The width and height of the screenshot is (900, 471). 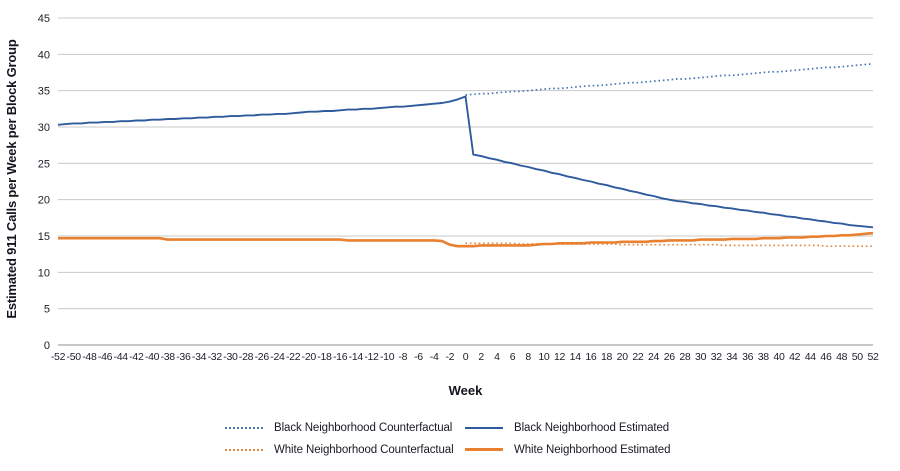 What do you see at coordinates (293, 357) in the screenshot?
I see `x-tick-label: -22` at bounding box center [293, 357].